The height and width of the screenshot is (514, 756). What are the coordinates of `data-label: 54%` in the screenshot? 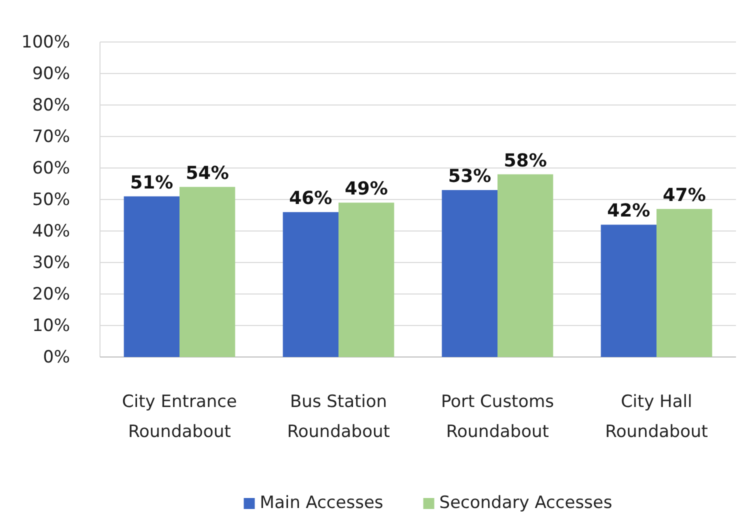 It's located at (207, 173).